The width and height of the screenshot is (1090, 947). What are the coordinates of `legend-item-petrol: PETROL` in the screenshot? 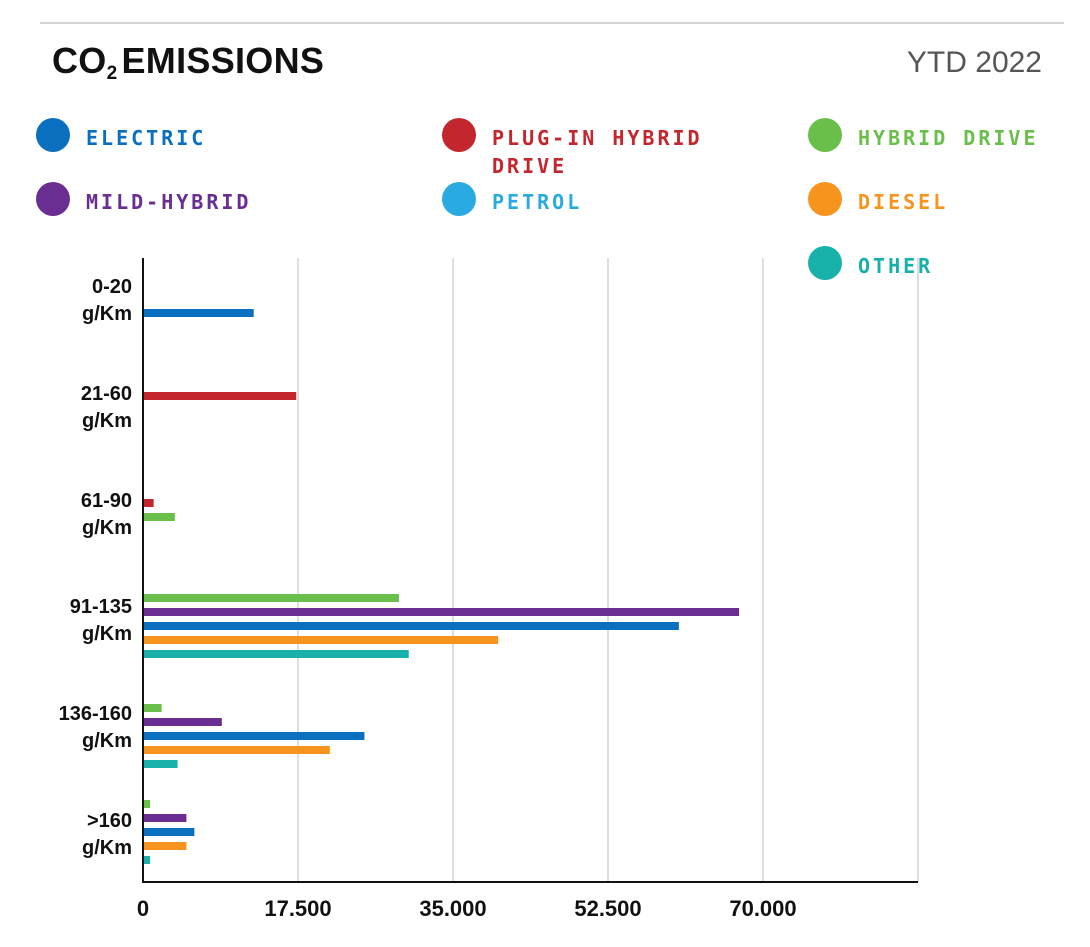 It's located at (577, 199).